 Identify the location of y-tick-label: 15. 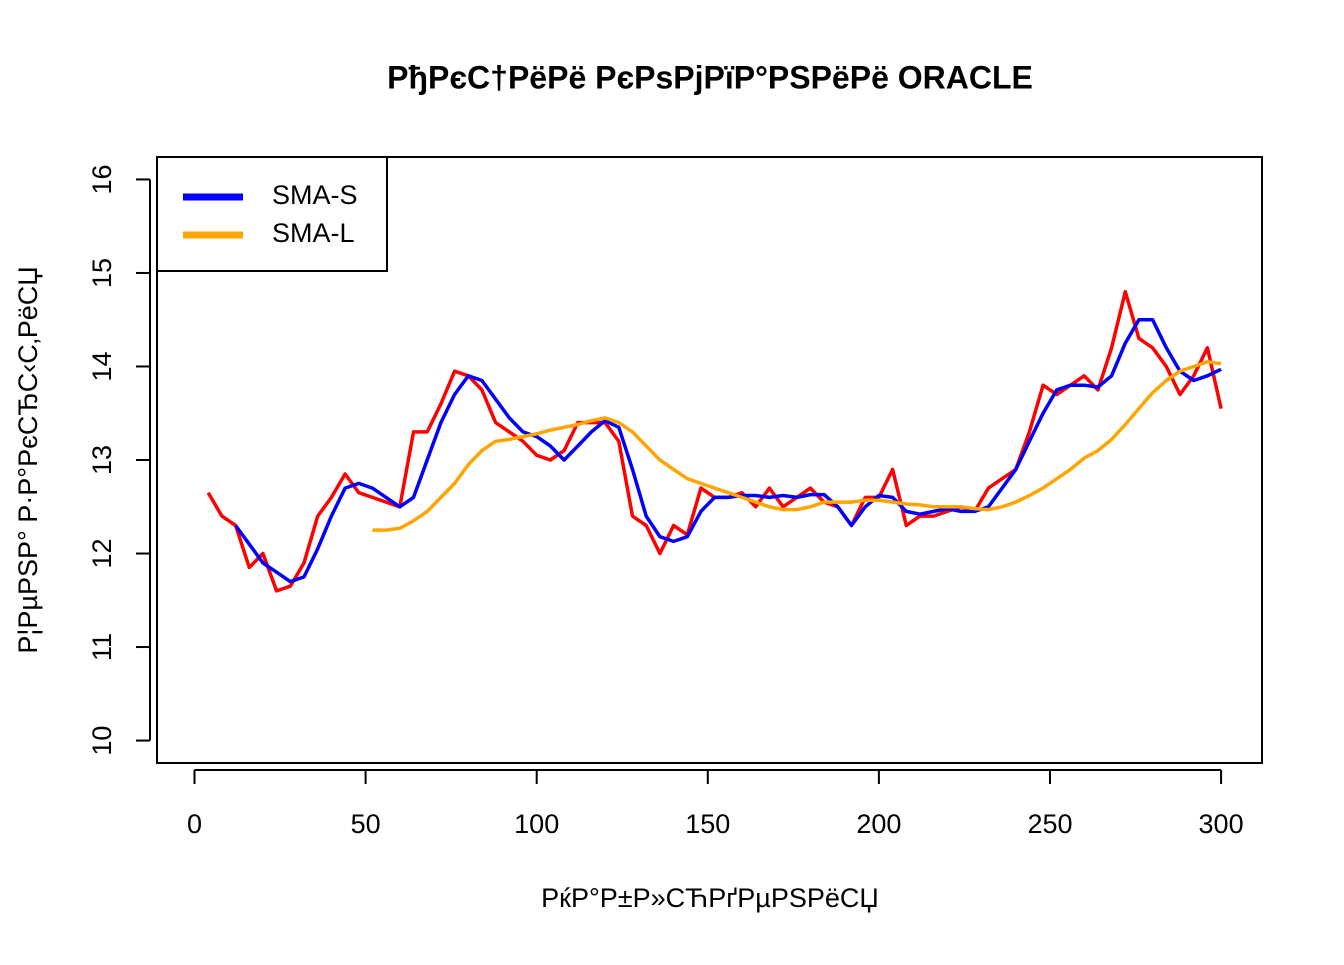
(102, 273).